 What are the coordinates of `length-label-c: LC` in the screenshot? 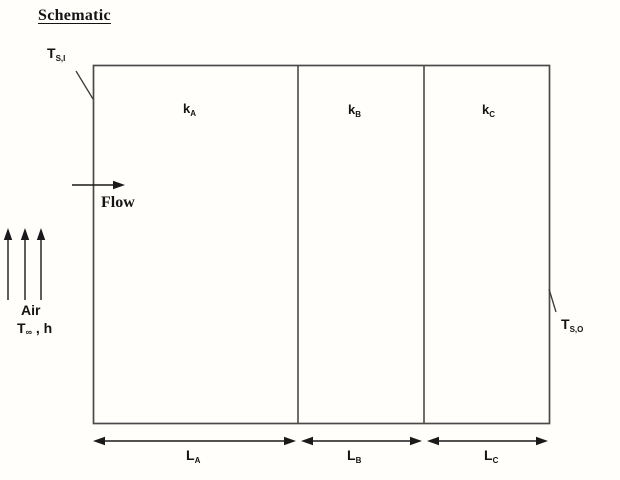 It's located at (491, 456).